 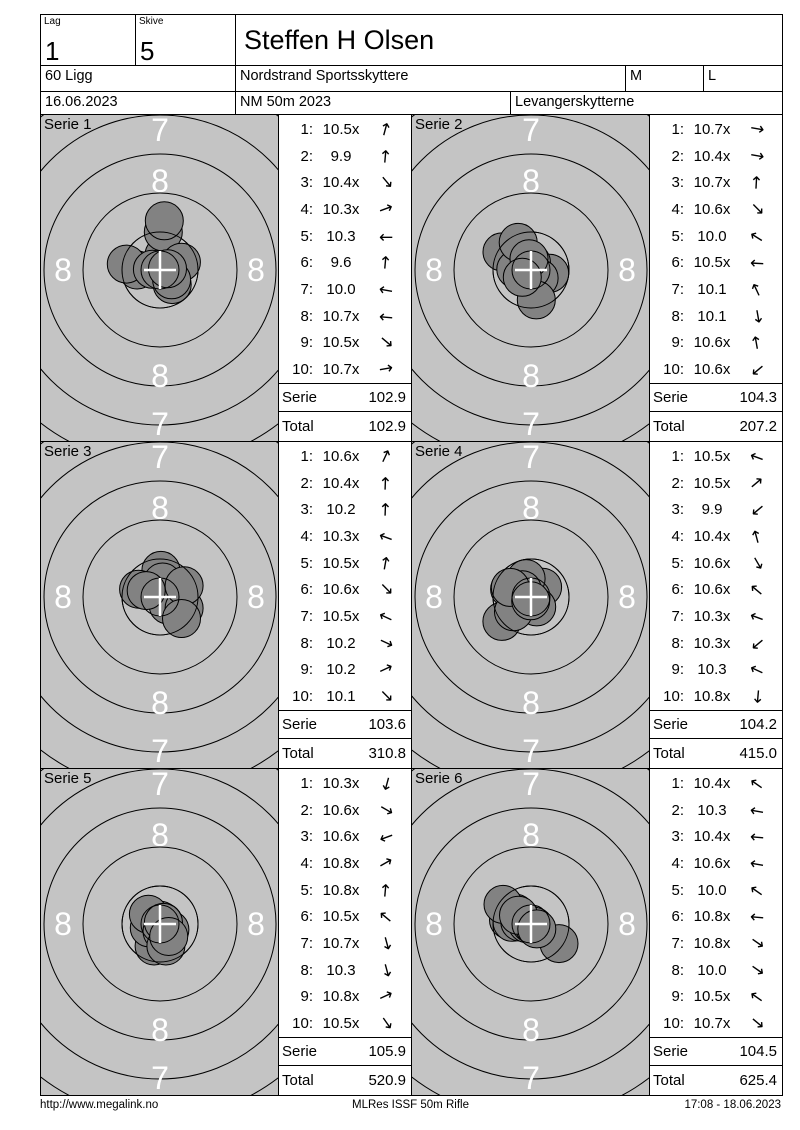 What do you see at coordinates (665, 78) in the screenshot?
I see `column-m: M` at bounding box center [665, 78].